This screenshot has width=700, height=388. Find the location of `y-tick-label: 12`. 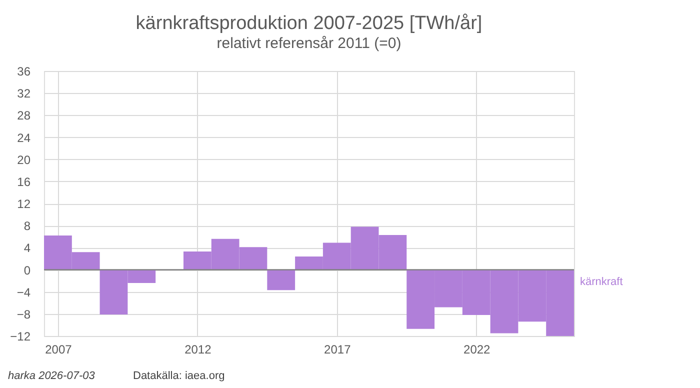

y-tick-label: 12 is located at coordinates (24, 204).